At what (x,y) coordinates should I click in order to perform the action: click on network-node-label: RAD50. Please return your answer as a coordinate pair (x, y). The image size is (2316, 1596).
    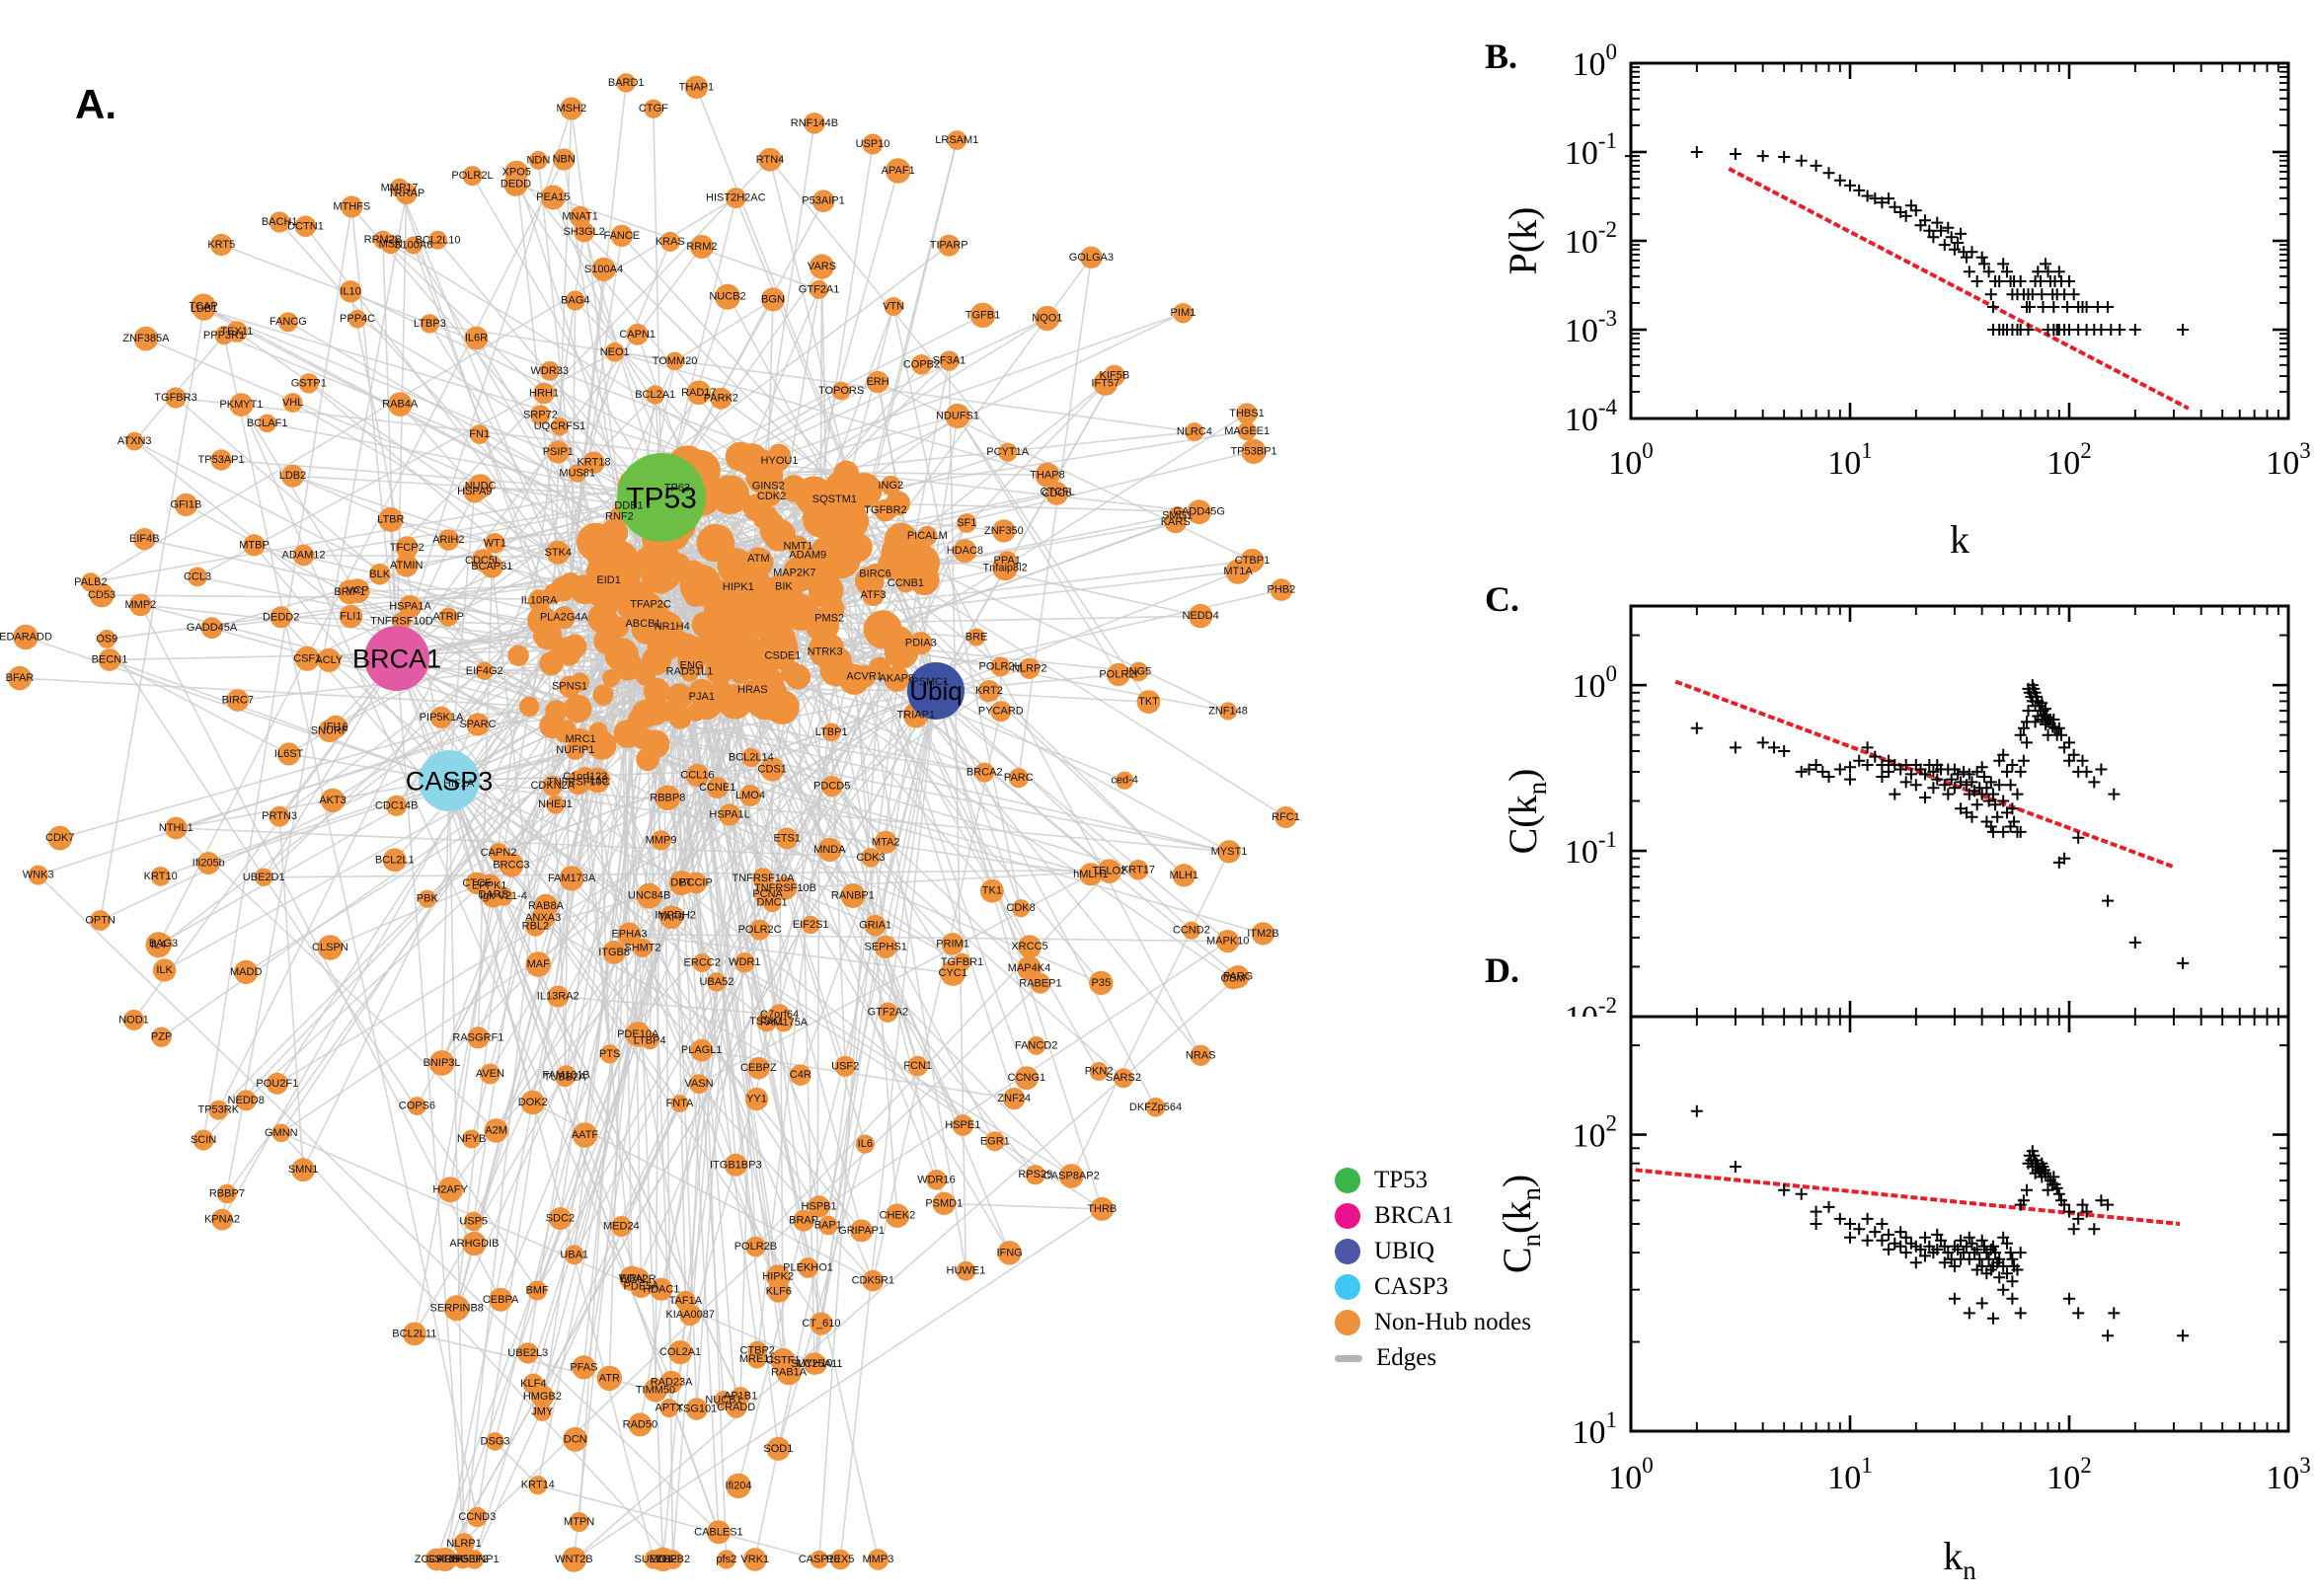
    Looking at the image, I should click on (640, 1424).